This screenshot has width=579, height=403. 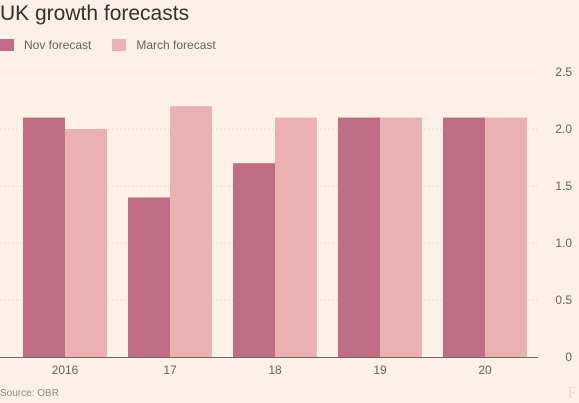 What do you see at coordinates (170, 370) in the screenshot?
I see `x-tick-label: 17` at bounding box center [170, 370].